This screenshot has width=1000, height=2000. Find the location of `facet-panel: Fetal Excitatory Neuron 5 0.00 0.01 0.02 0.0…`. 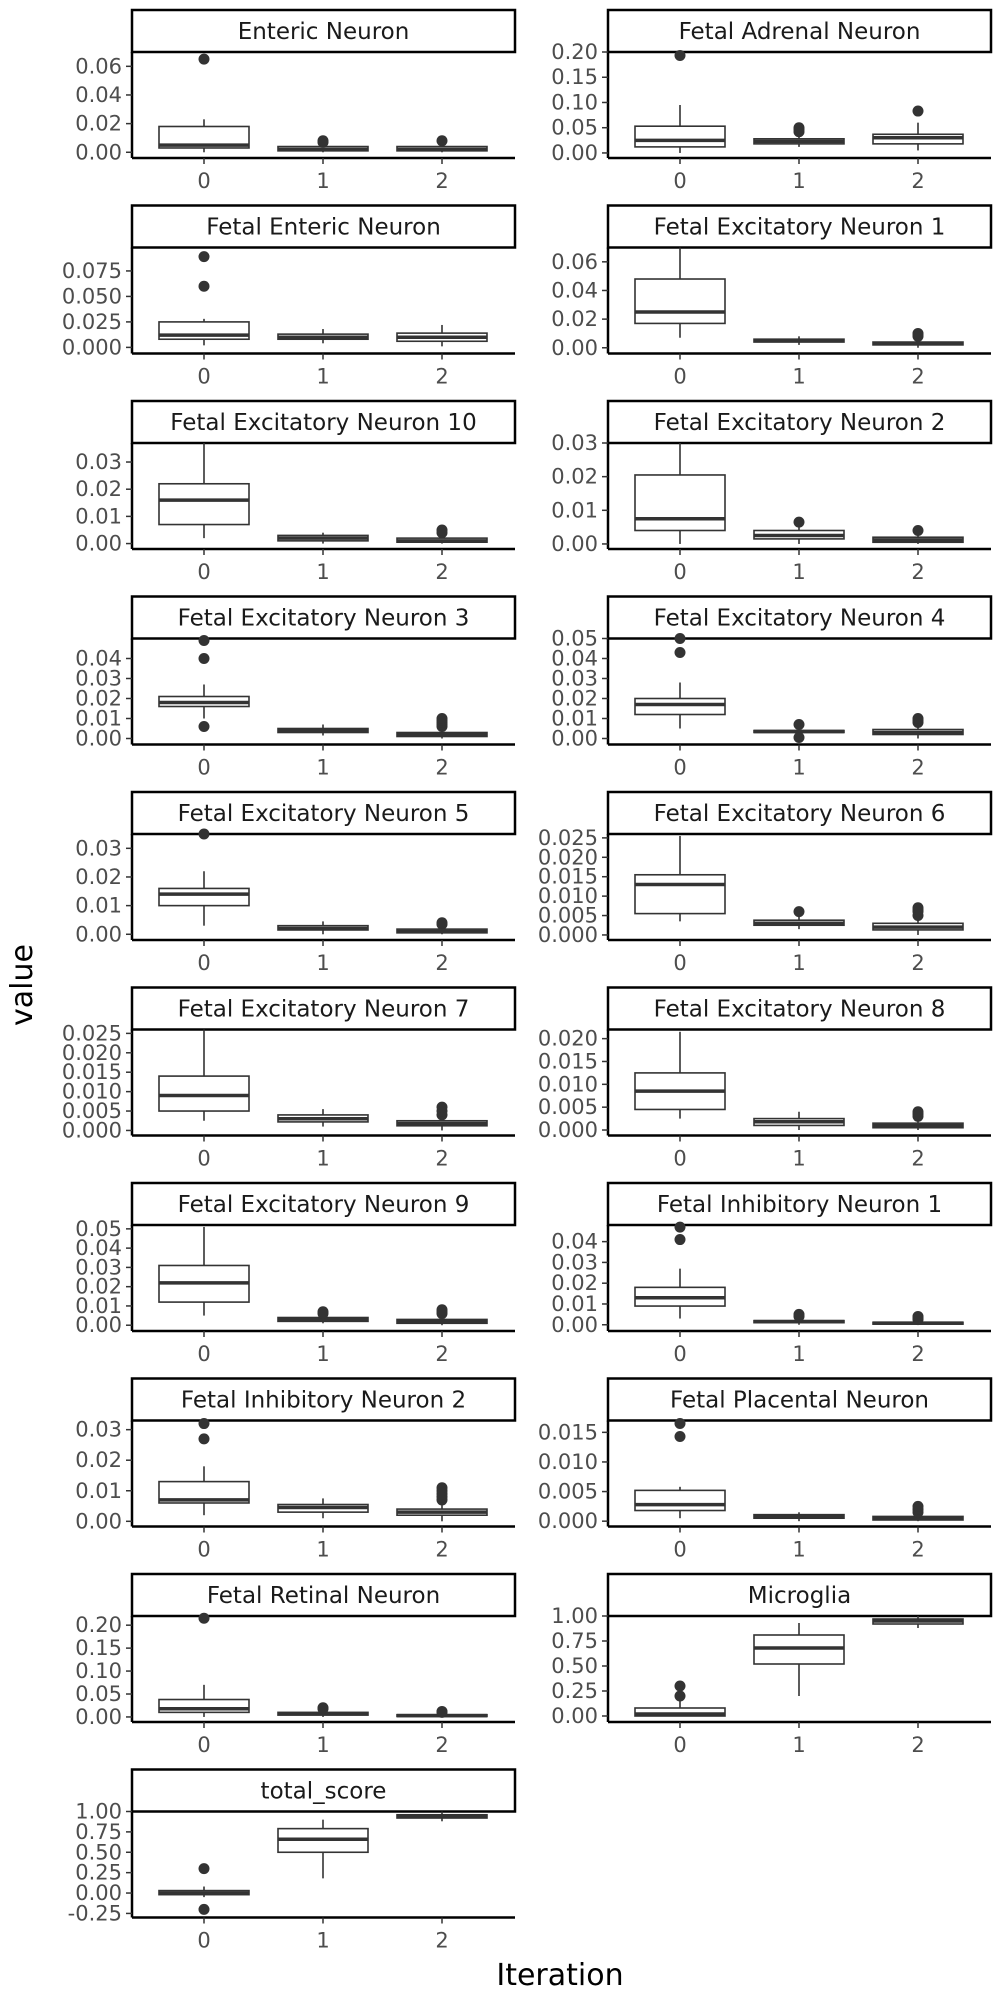

facet-panel: Fetal Excitatory Neuron 5 0.00 0.01 0.02 0.0… is located at coordinates (296, 882).